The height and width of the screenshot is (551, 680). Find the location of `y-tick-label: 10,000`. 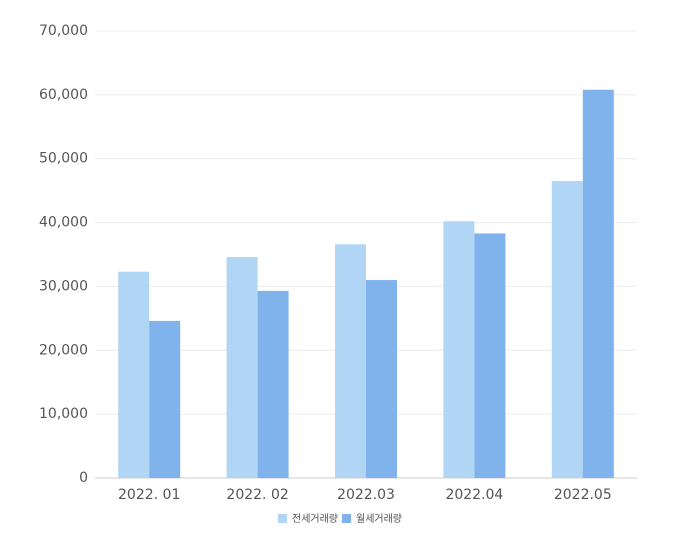

y-tick-label: 10,000 is located at coordinates (63, 414).